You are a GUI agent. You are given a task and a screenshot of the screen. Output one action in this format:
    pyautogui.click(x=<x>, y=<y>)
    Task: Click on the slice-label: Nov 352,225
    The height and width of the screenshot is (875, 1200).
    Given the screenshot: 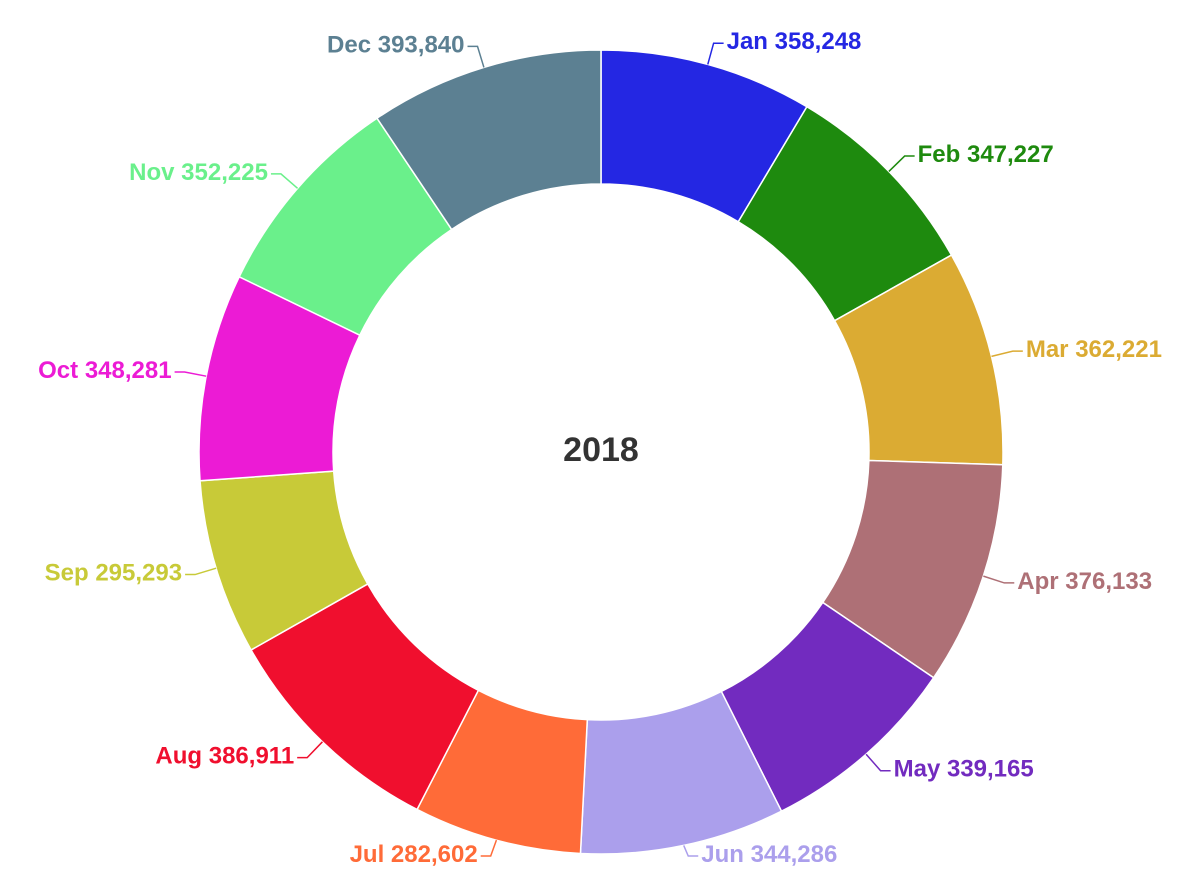 What is the action you would take?
    pyautogui.click(x=198, y=172)
    